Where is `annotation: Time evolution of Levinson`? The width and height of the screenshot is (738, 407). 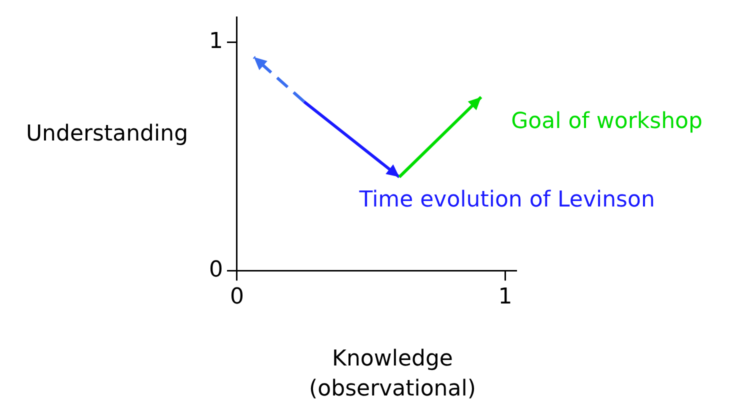 annotation: Time evolution of Levinson is located at coordinates (506, 200).